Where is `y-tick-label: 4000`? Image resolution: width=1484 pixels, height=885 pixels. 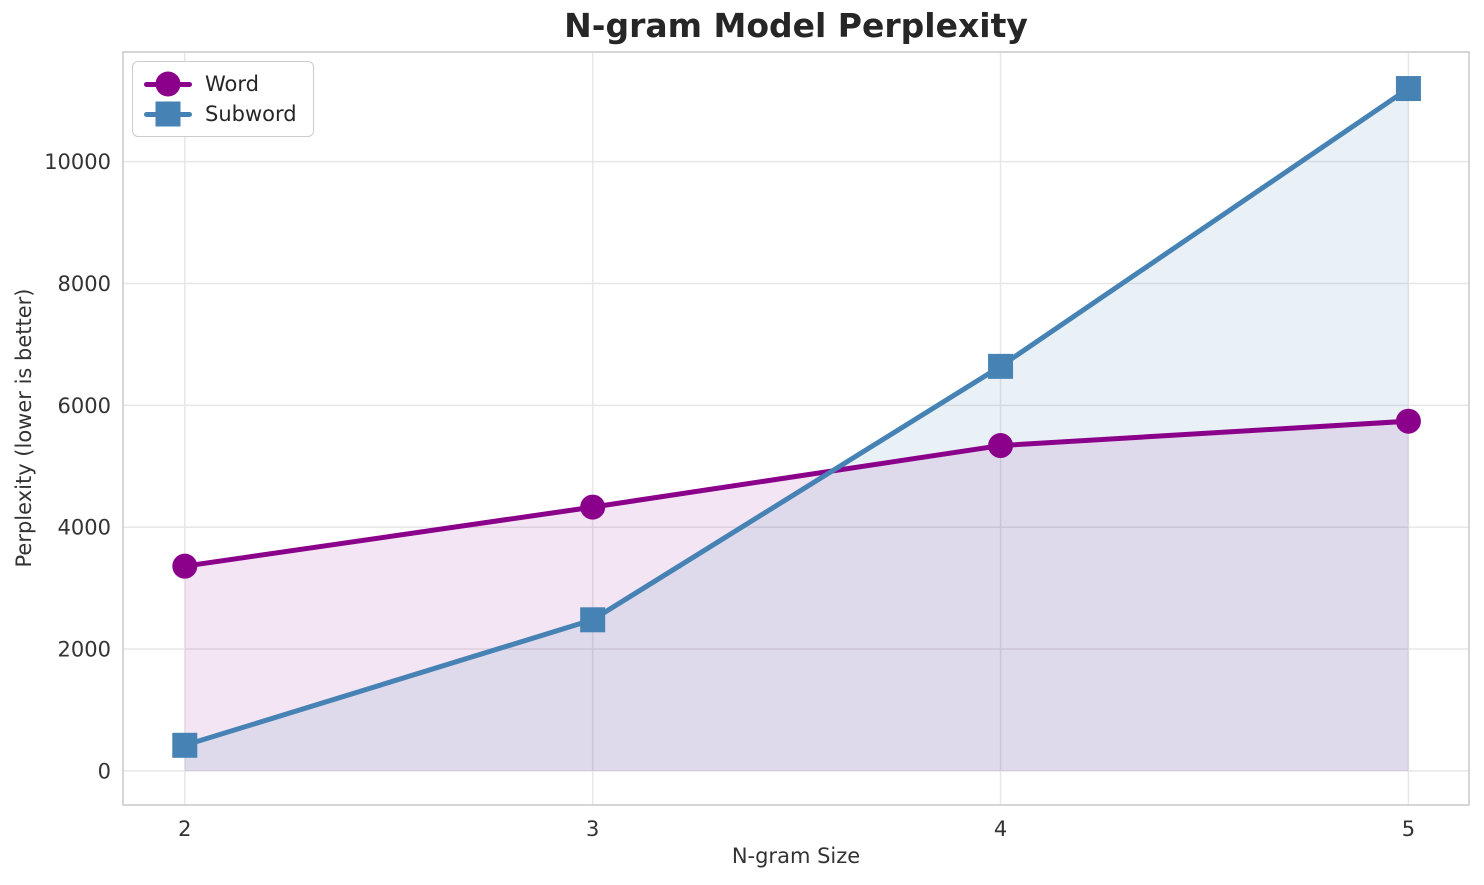 y-tick-label: 4000 is located at coordinates (84, 528).